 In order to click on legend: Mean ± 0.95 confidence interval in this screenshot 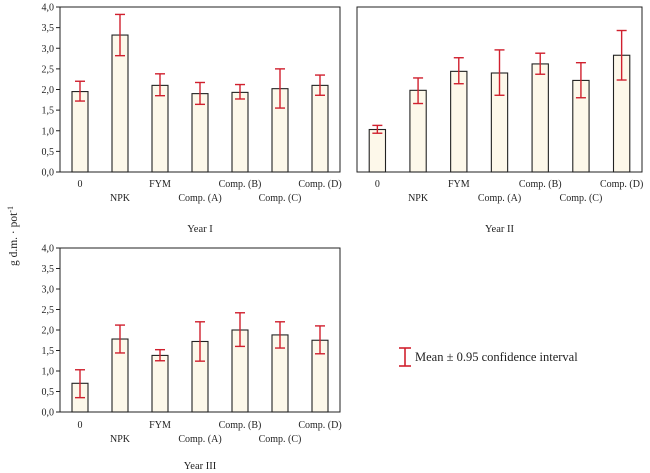, I will do `click(488, 357)`.